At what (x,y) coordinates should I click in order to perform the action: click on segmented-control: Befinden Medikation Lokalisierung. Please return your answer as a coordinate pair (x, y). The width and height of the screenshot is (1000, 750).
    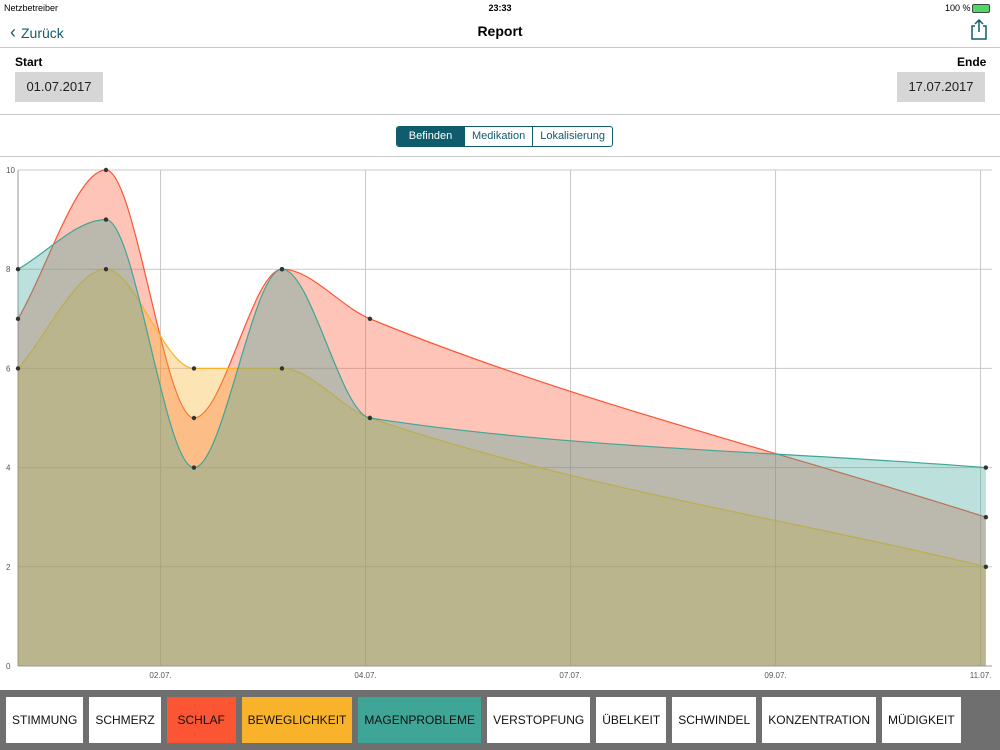
    Looking at the image, I should click on (505, 136).